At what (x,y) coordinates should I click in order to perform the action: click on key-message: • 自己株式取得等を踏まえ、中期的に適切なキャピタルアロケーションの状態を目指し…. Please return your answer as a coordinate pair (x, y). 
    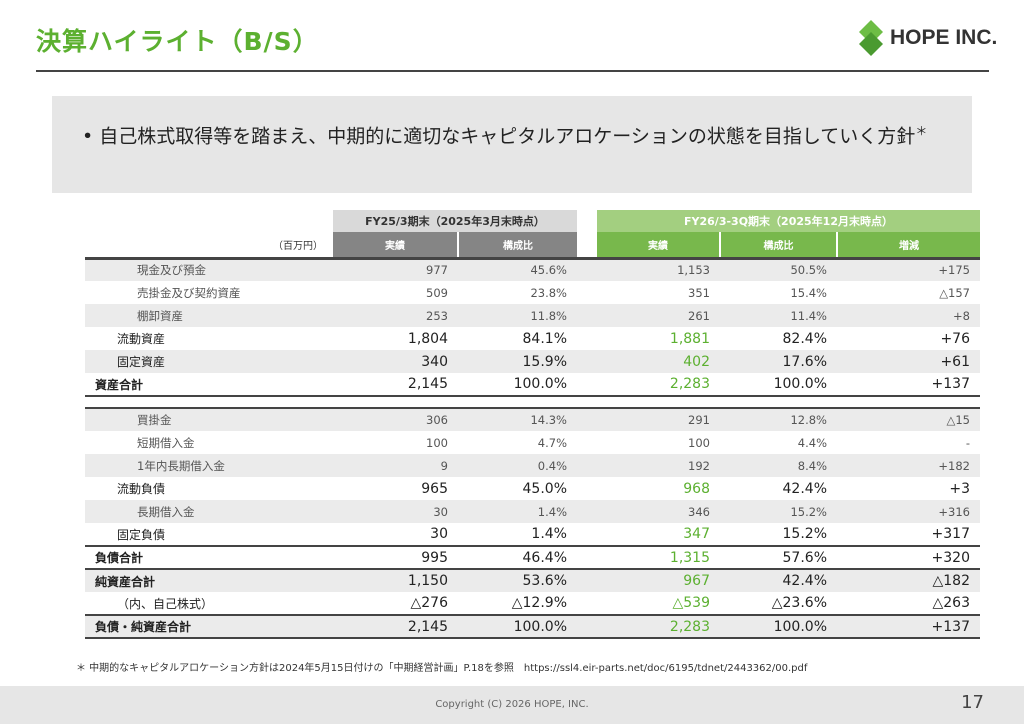
    Looking at the image, I should click on (512, 144).